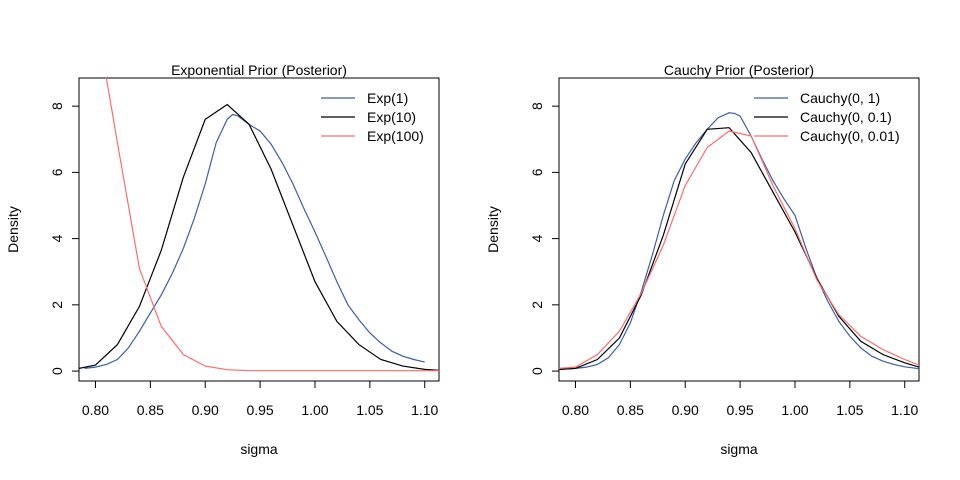 This screenshot has height=480, width=960. What do you see at coordinates (846, 117) in the screenshot?
I see `legend-label-2: Cauchy(0, 0.1)` at bounding box center [846, 117].